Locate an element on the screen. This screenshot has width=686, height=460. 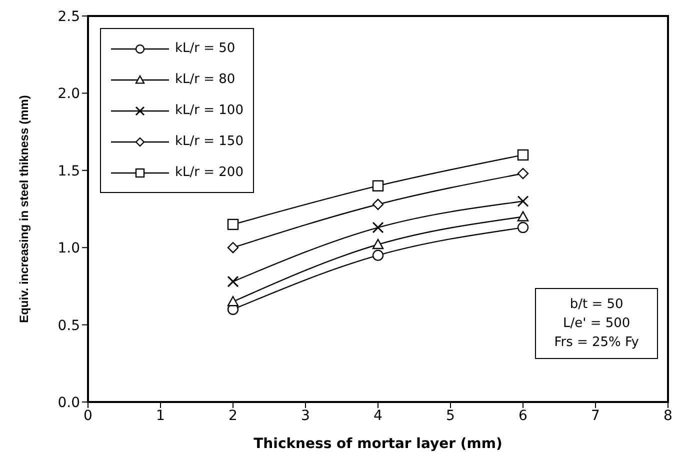
x-tick-label: 0 is located at coordinates (88, 416).